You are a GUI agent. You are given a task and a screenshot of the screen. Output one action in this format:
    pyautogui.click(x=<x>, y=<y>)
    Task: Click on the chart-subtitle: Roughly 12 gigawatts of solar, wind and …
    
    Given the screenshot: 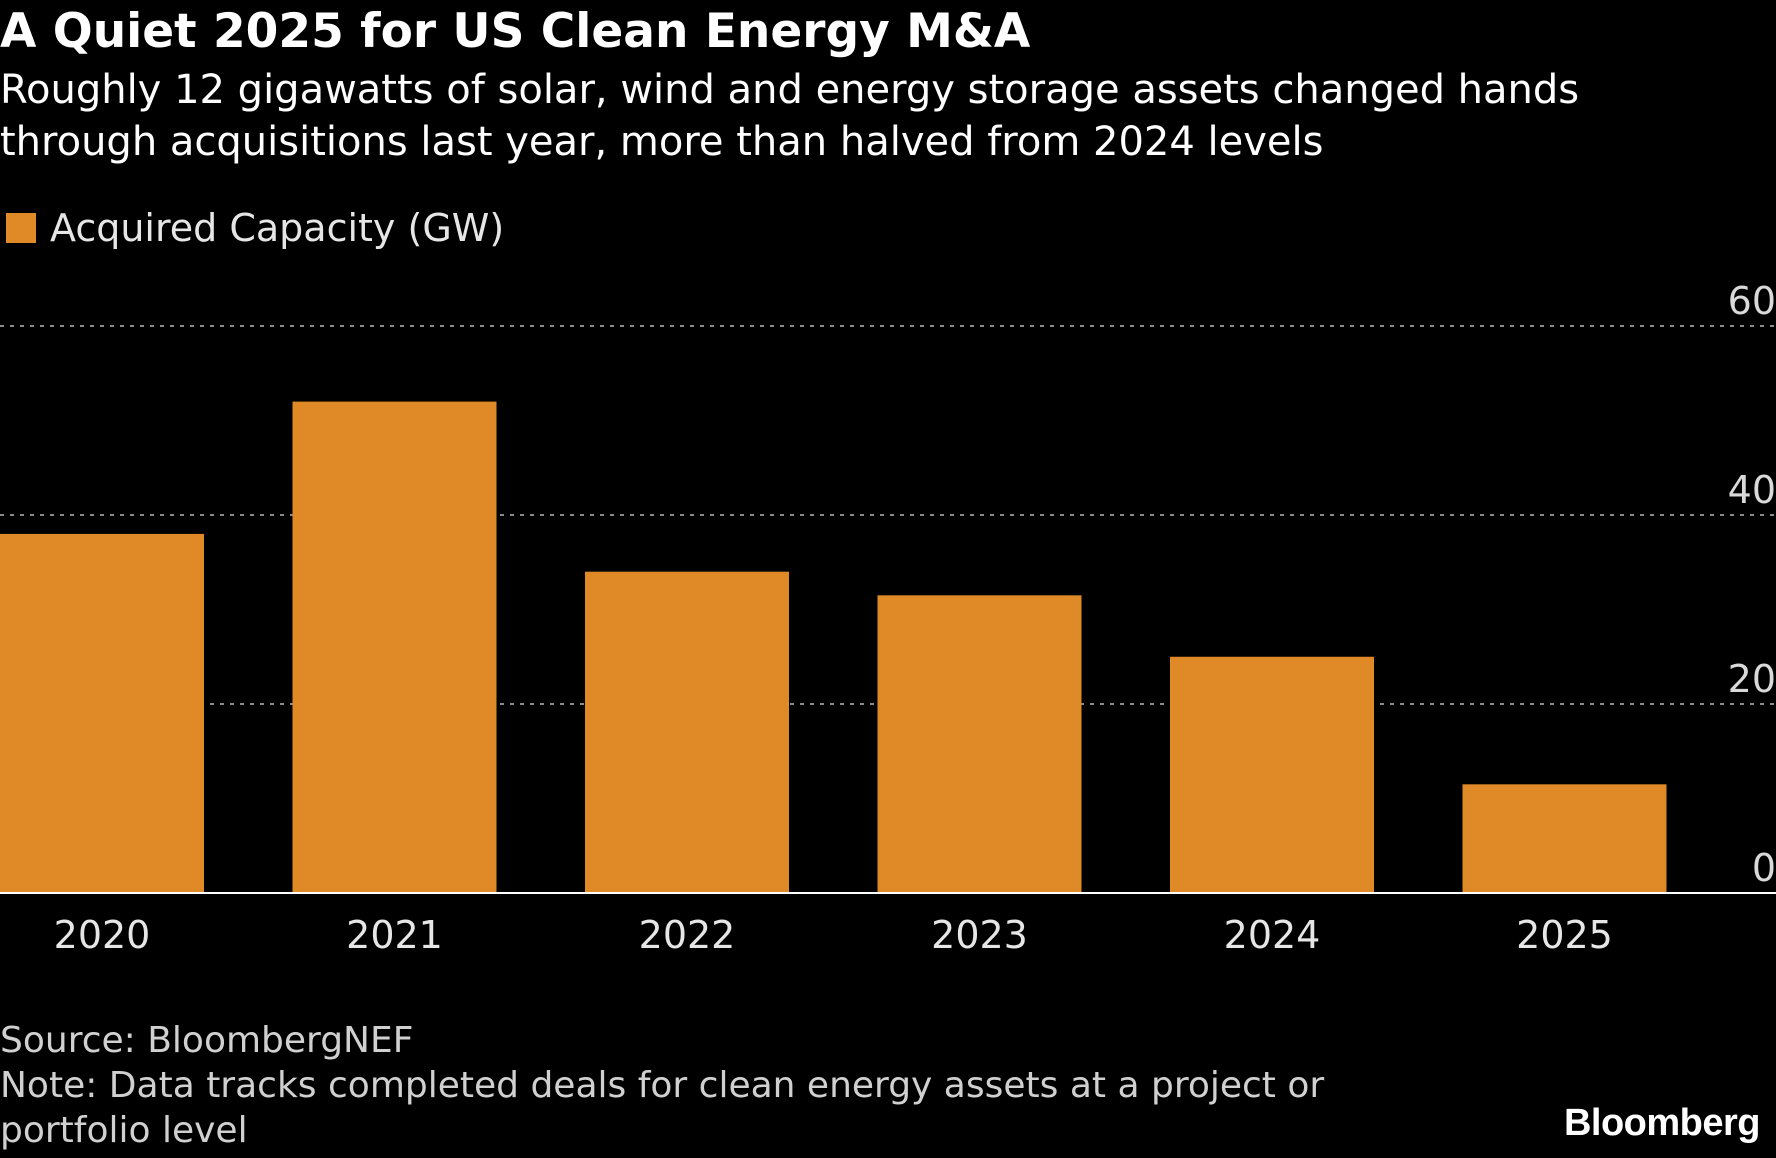 What is the action you would take?
    pyautogui.click(x=870, y=116)
    